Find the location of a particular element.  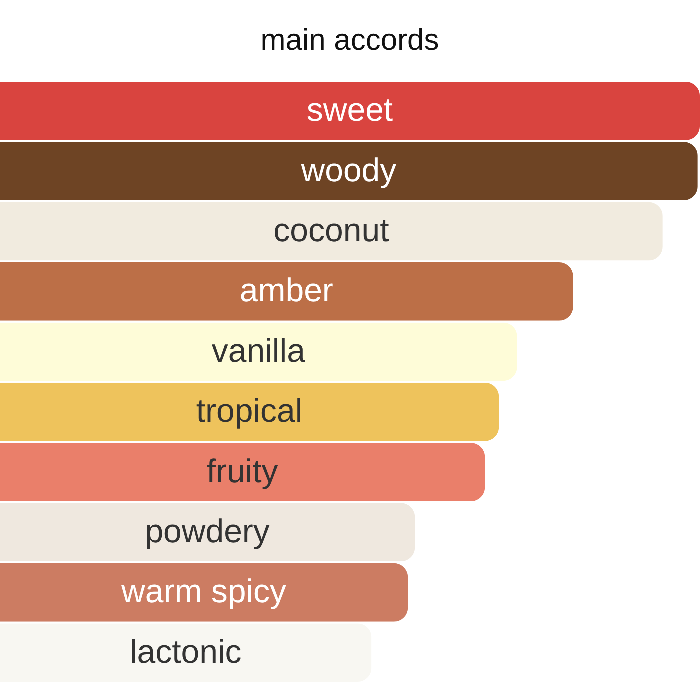

y-tick-label: woody is located at coordinates (349, 169).